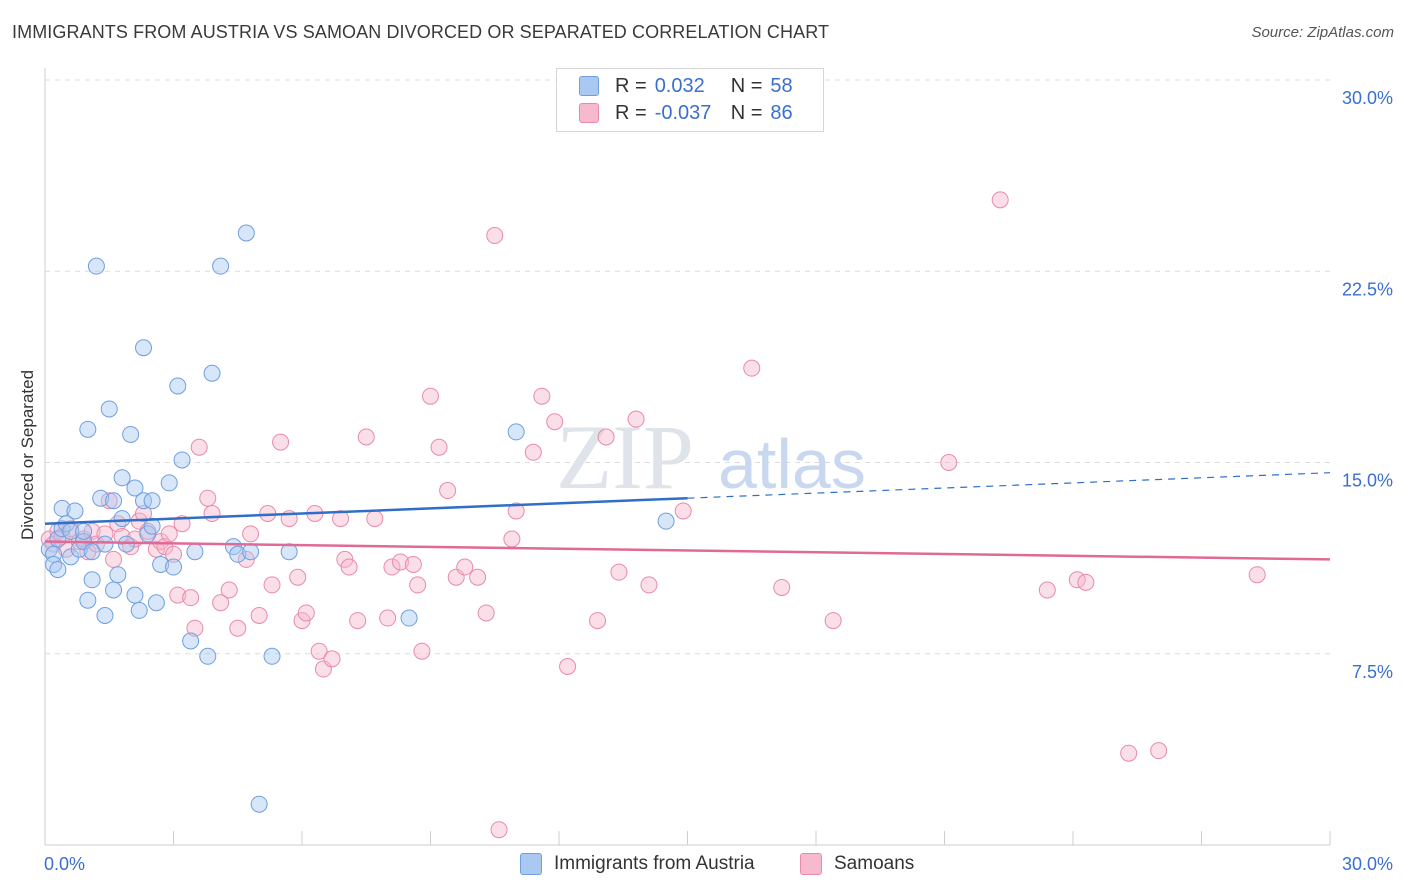  I want to click on source-label: Source: ZipAtlas.com, so click(1322, 32).